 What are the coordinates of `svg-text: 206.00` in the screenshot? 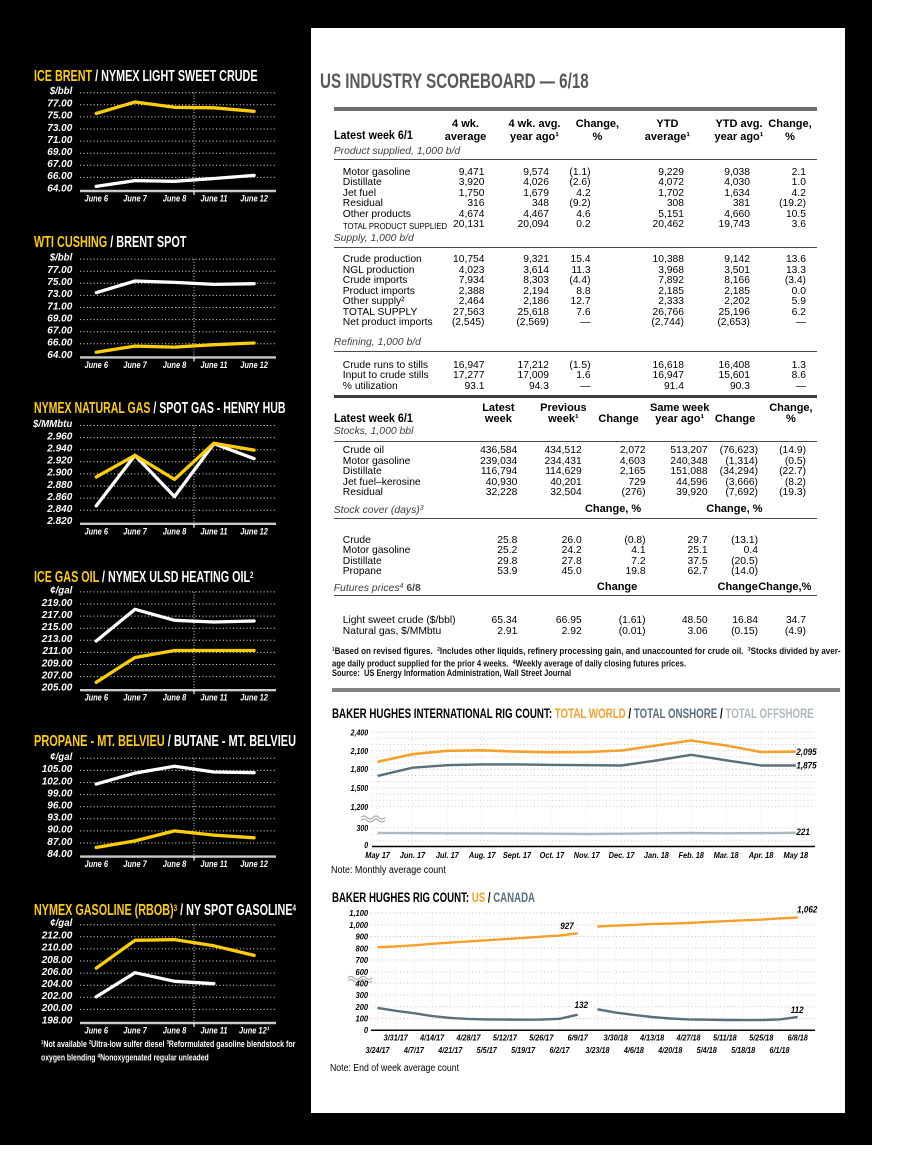 It's located at (57, 972).